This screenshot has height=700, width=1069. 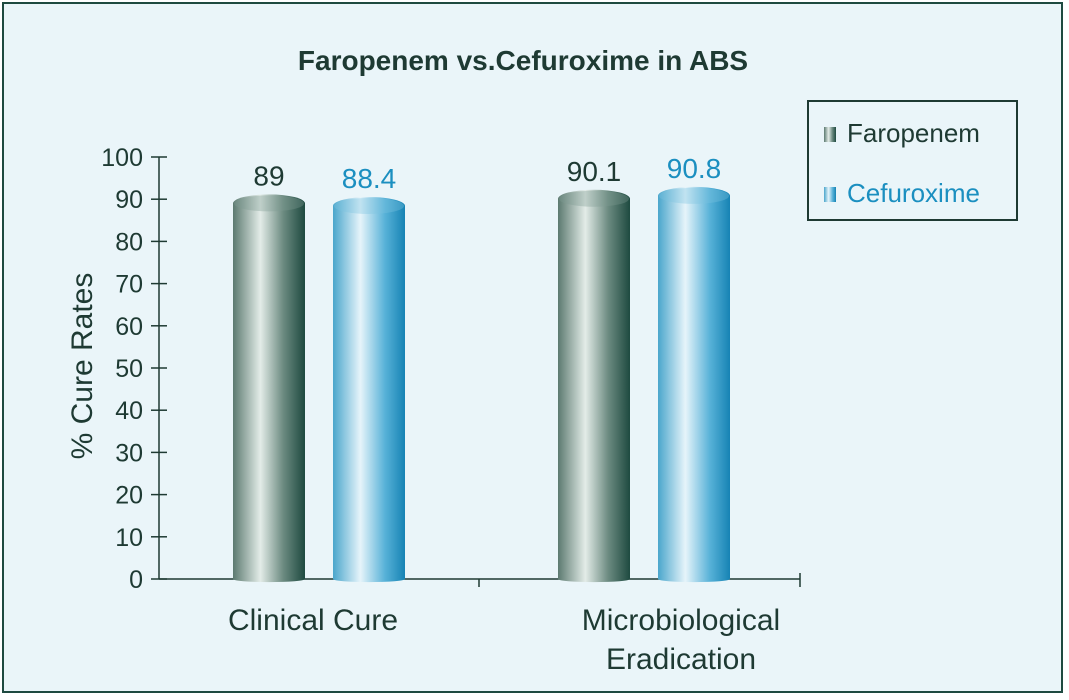 What do you see at coordinates (122, 158) in the screenshot?
I see `y-tick-label: 100` at bounding box center [122, 158].